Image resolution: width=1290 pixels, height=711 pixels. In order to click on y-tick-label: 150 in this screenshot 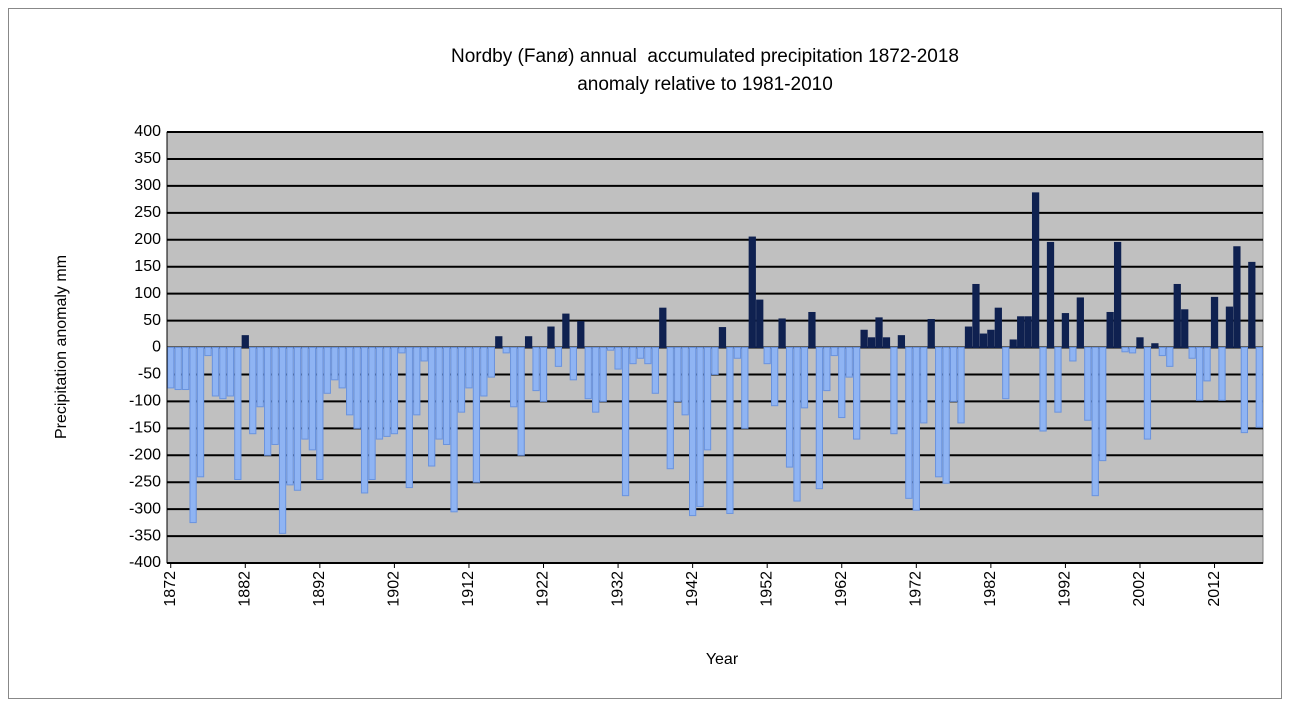, I will do `click(147, 266)`.